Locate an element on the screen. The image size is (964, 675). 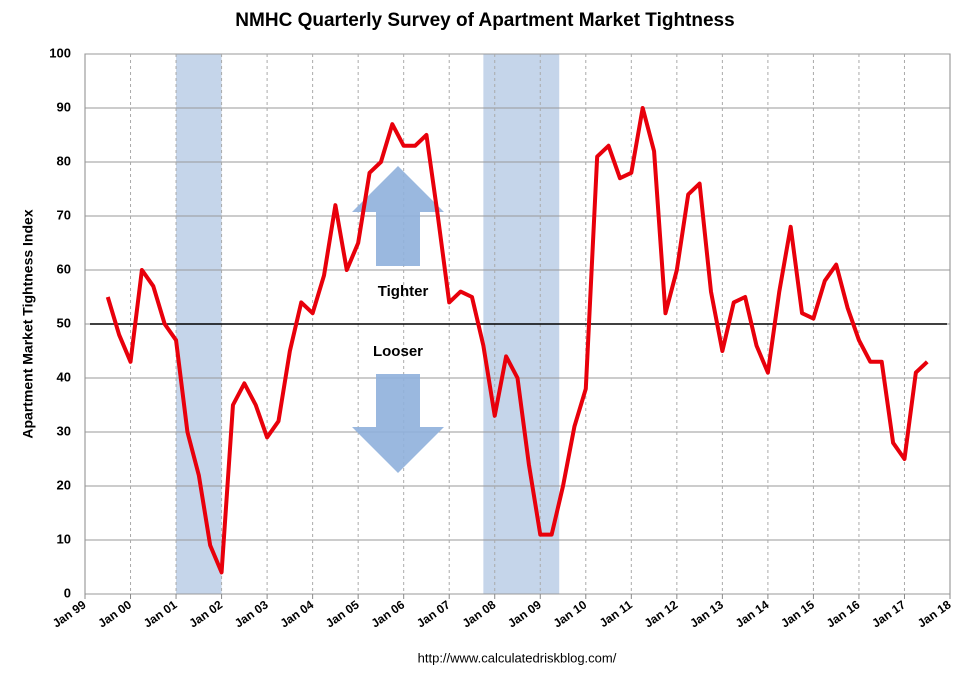
x-tick-label: Jan 15 is located at coordinates (797, 613).